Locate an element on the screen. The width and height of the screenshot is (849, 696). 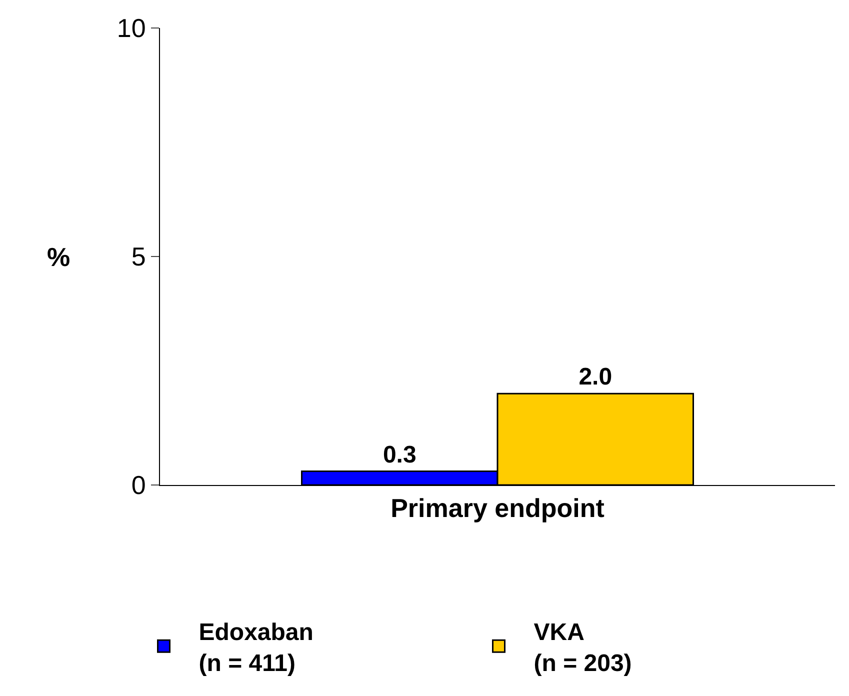
y-axis-title: % is located at coordinates (58, 257).